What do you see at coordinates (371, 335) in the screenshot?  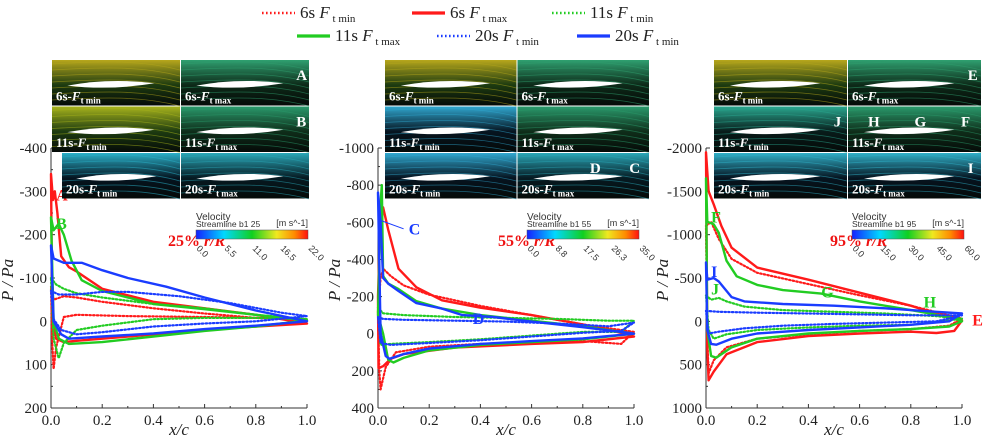 I see `y-tick-label: 0` at bounding box center [371, 335].